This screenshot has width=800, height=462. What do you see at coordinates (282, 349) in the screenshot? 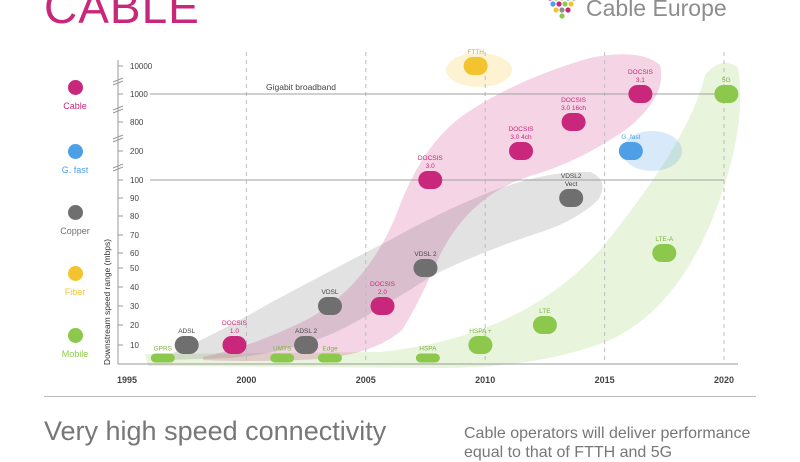
I see `data-point-label: UMTS` at bounding box center [282, 349].